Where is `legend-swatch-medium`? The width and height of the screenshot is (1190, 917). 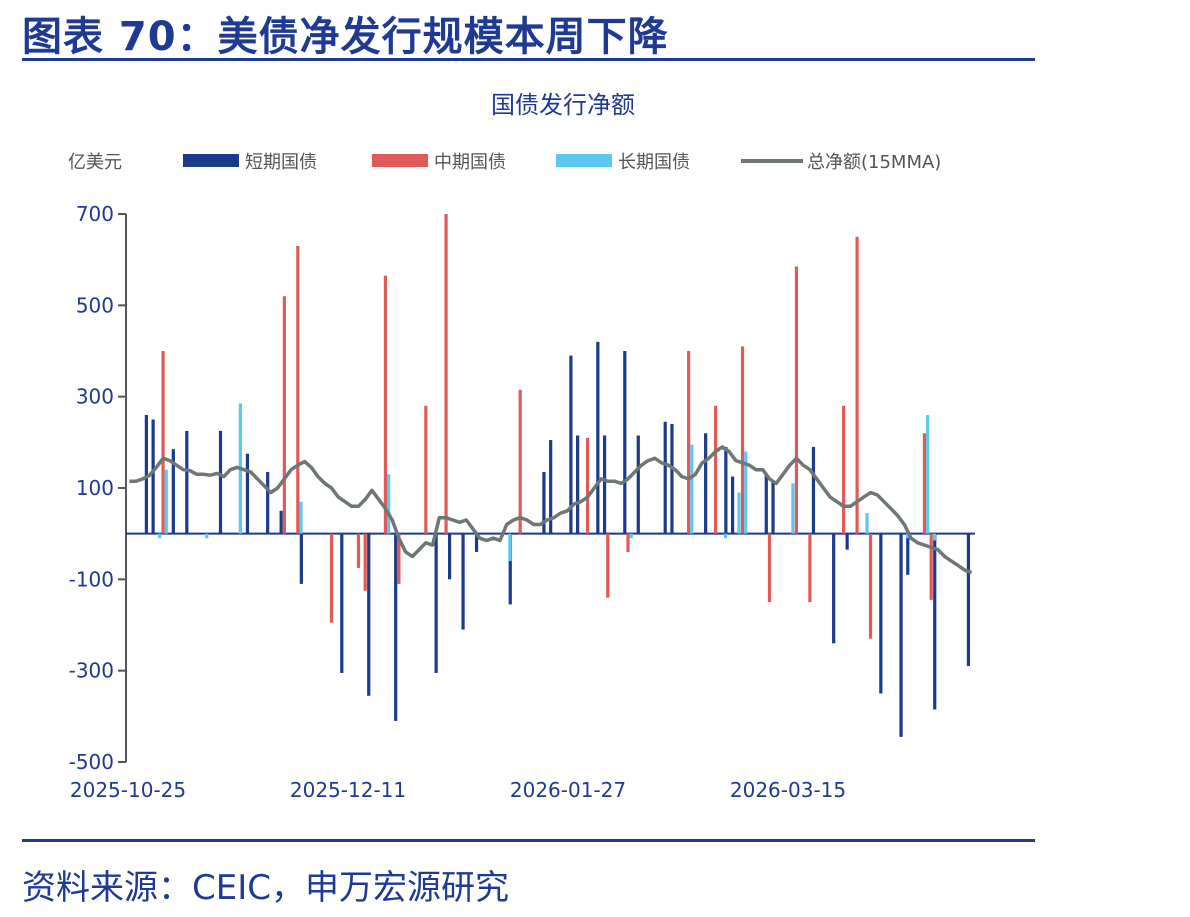
legend-swatch-medium is located at coordinates (400, 160).